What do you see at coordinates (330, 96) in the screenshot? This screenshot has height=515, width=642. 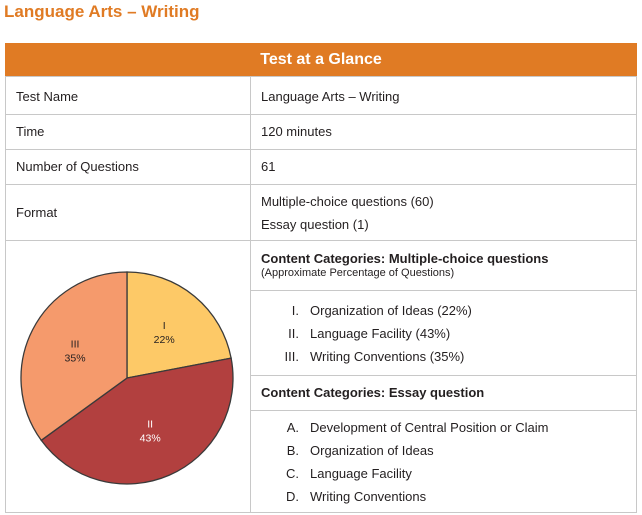 I see `row-value: Language Arts – Writing` at bounding box center [330, 96].